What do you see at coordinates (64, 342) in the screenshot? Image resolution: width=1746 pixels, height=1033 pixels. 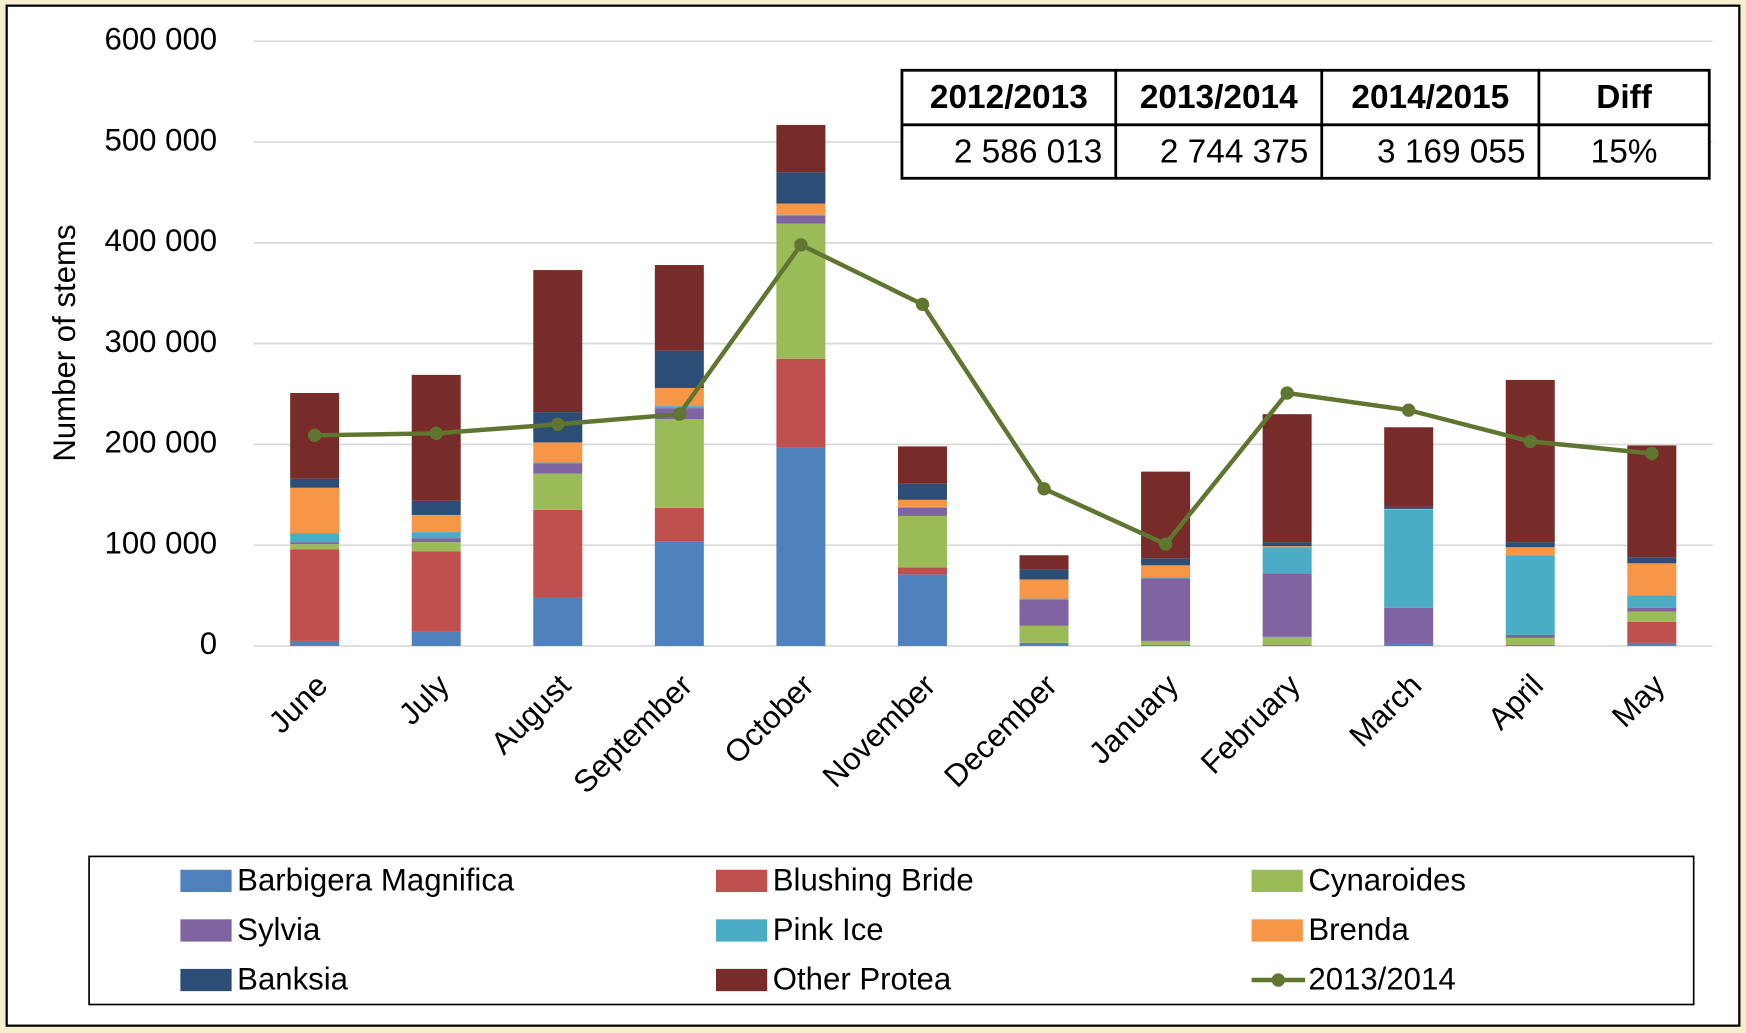 I see `y-axis-label: Number of stems` at bounding box center [64, 342].